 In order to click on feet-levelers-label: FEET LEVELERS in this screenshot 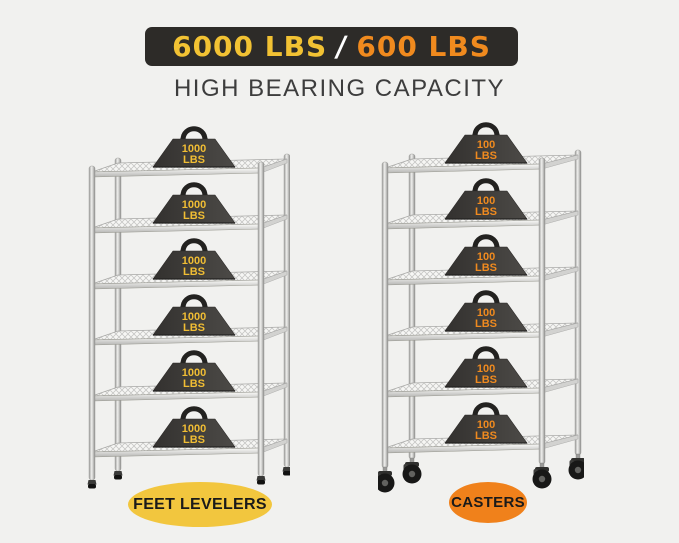, I will do `click(200, 504)`.